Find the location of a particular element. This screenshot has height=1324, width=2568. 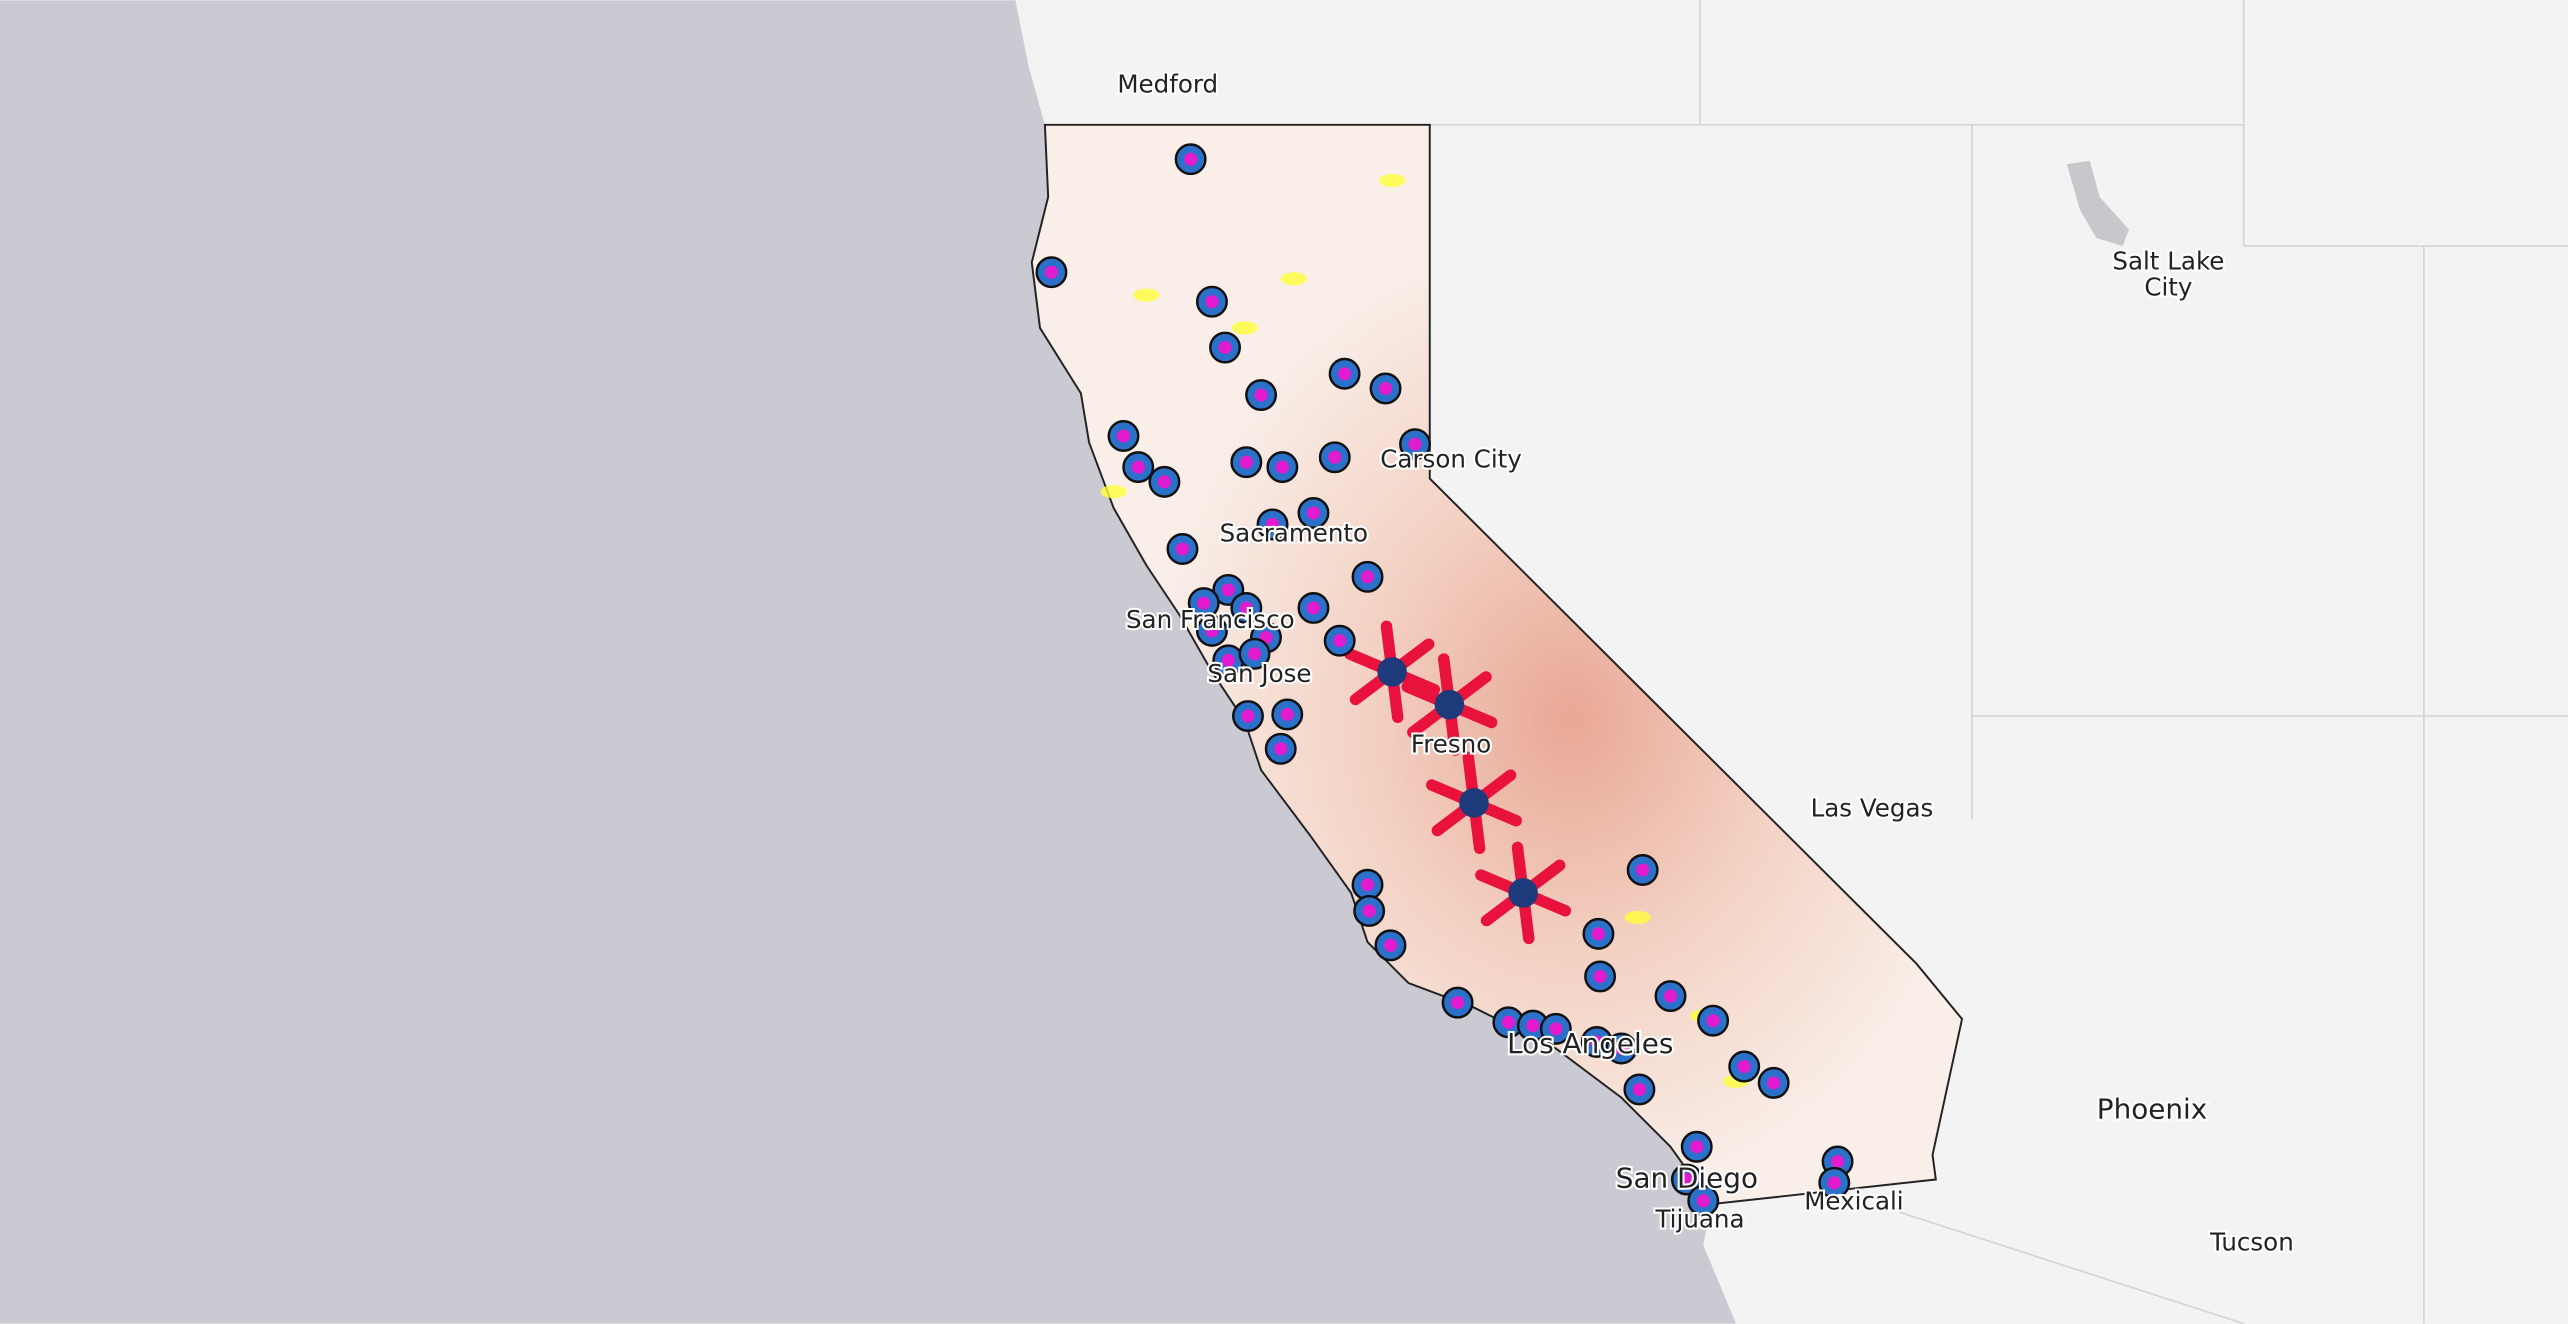

city-label: Medford is located at coordinates (1167, 84).